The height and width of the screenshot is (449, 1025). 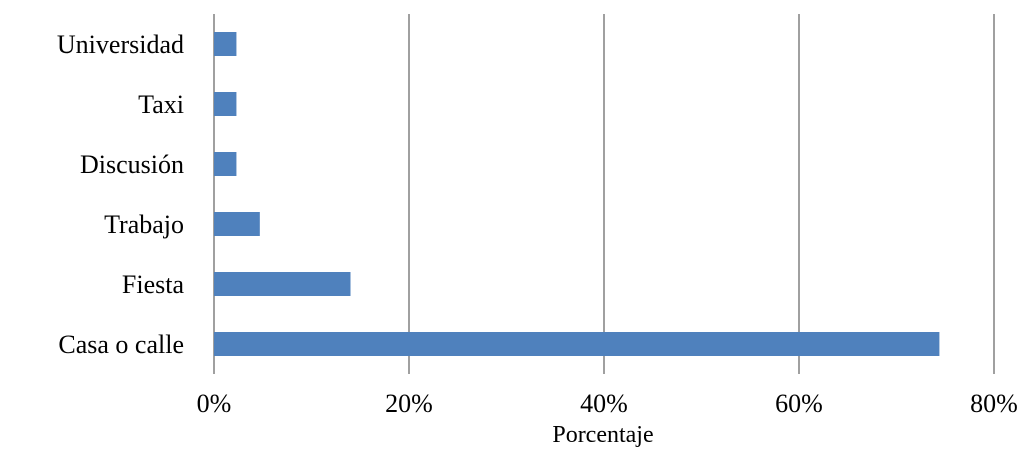 I want to click on x-tick-labels: 0% 20% 40% 60% 80%, so click(x=607, y=403).